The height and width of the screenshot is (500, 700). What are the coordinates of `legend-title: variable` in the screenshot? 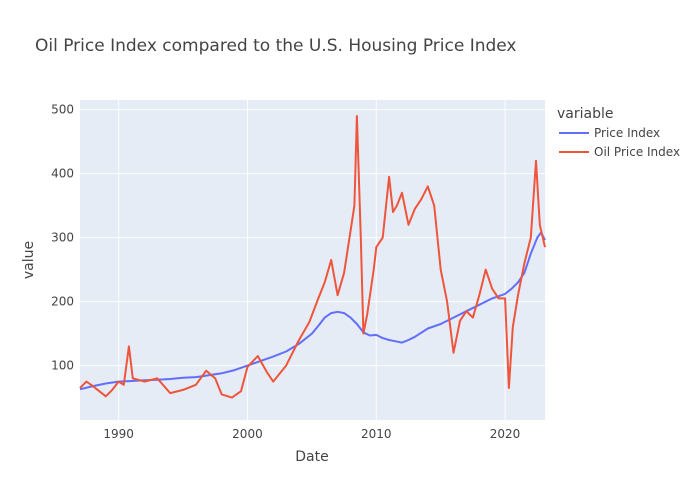 It's located at (585, 114).